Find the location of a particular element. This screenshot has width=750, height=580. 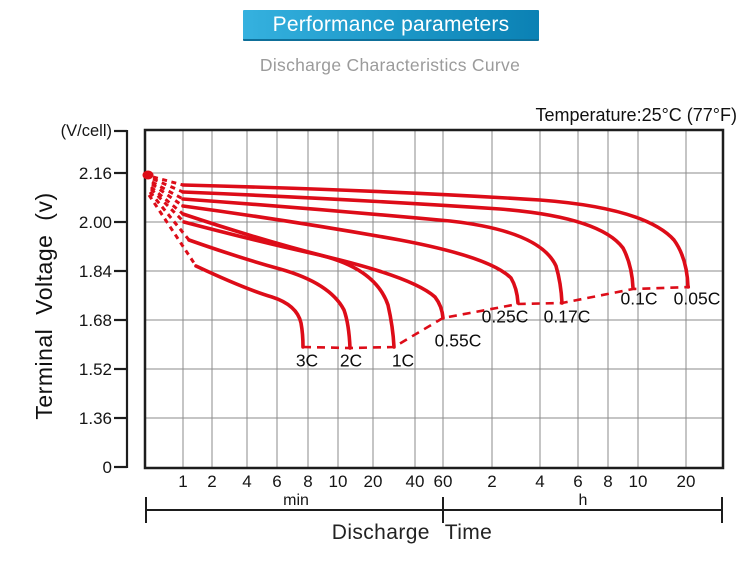

curve-0.55C is located at coordinates (313, 266).